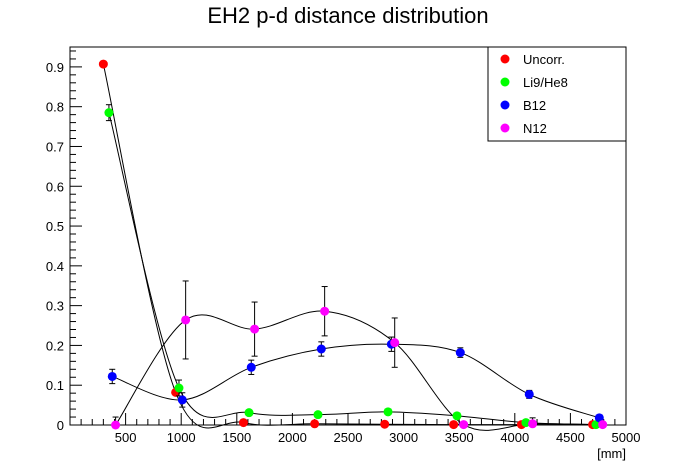 This screenshot has height=472, width=696. What do you see at coordinates (514, 437) in the screenshot?
I see `x-tick-label: 4000` at bounding box center [514, 437].